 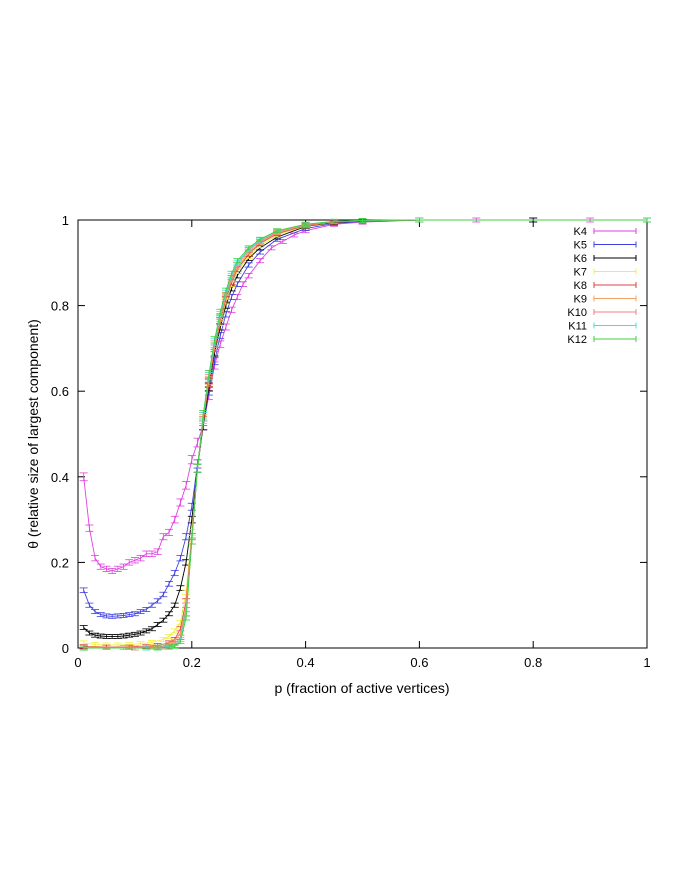 What do you see at coordinates (577, 340) in the screenshot?
I see `legend-label: K12` at bounding box center [577, 340].